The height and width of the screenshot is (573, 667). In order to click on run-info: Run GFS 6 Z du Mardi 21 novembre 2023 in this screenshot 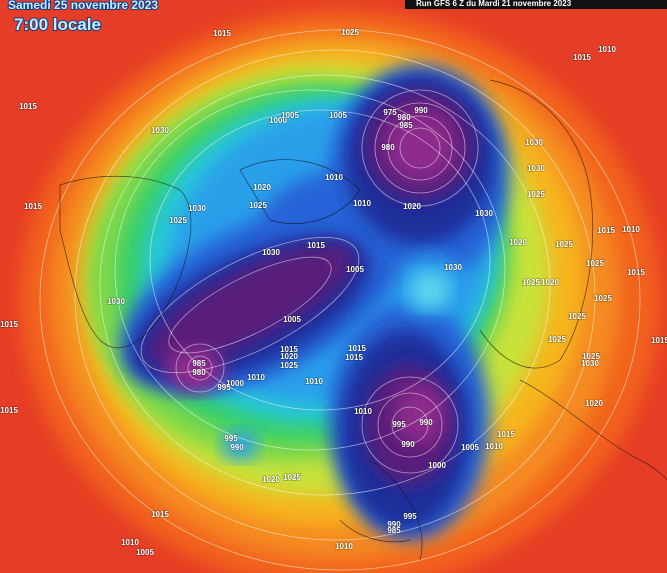, I will do `click(494, 4)`.